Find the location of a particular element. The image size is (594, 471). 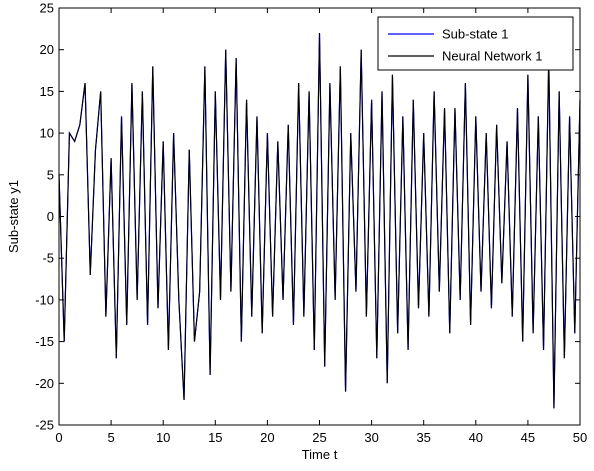

x-tick-label: 30 is located at coordinates (371, 437).